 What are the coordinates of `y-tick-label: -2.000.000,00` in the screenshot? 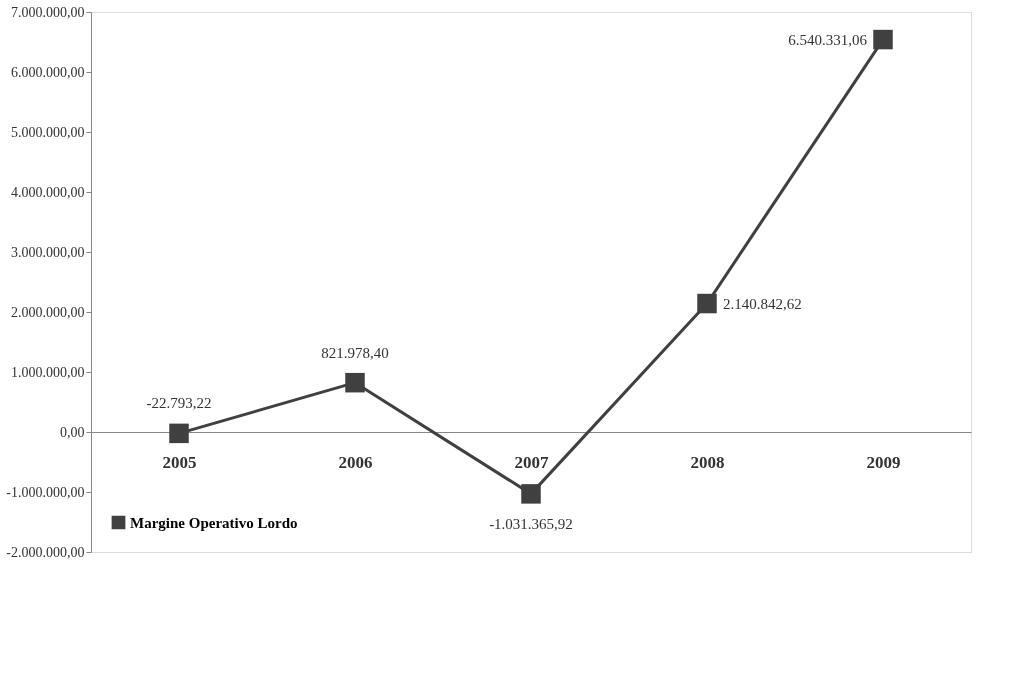 It's located at (45, 552).